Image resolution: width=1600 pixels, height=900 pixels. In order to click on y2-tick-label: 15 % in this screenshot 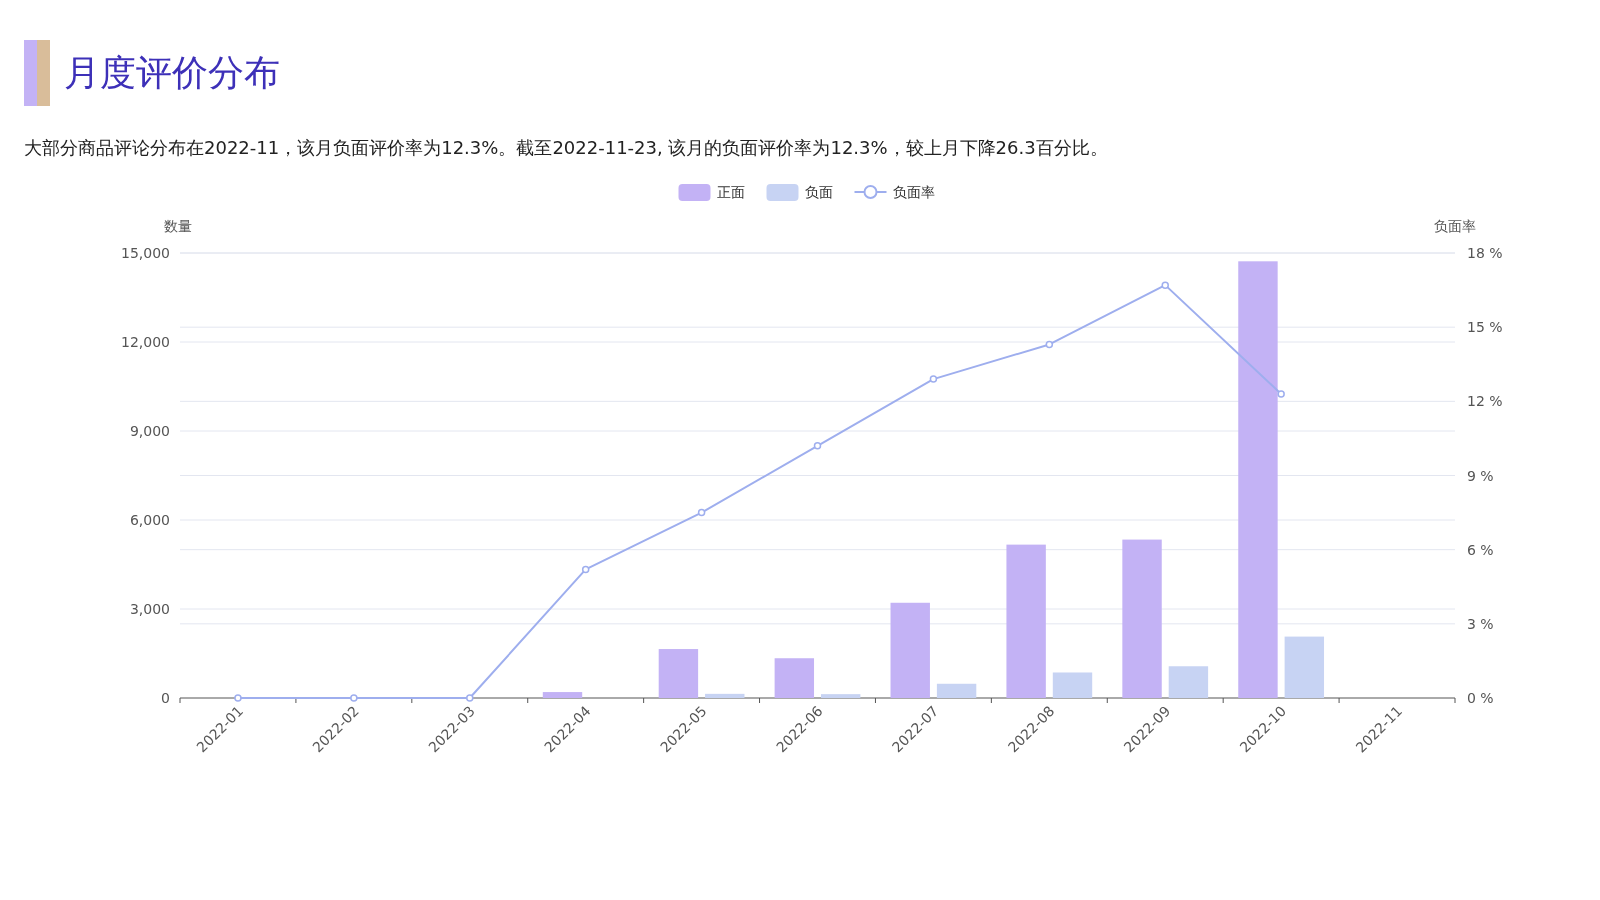, I will do `click(1485, 327)`.